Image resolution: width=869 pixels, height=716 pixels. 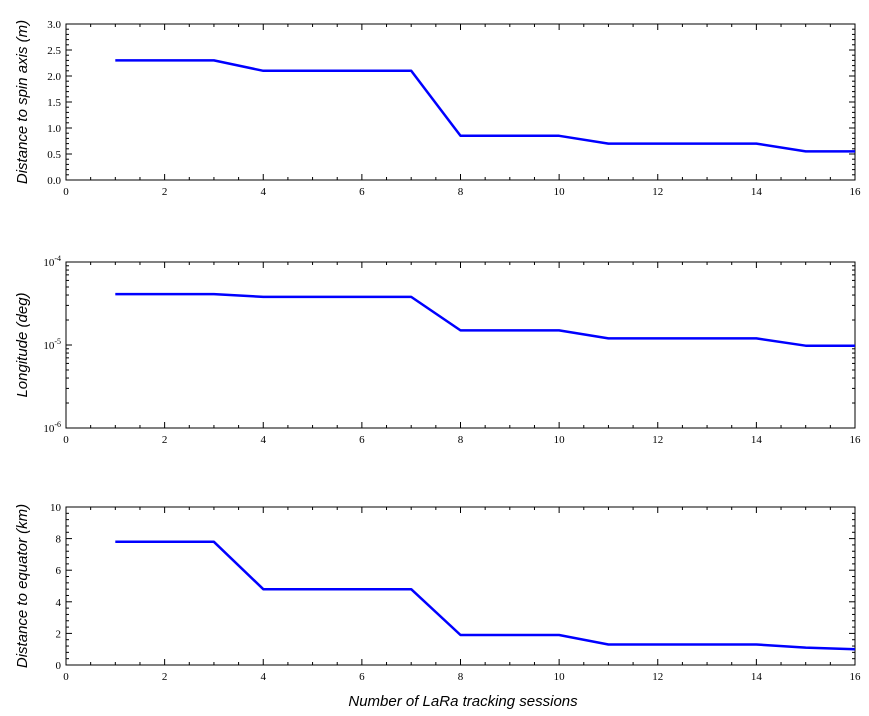 What do you see at coordinates (59, 540) in the screenshot?
I see `y-tick-label: 8` at bounding box center [59, 540].